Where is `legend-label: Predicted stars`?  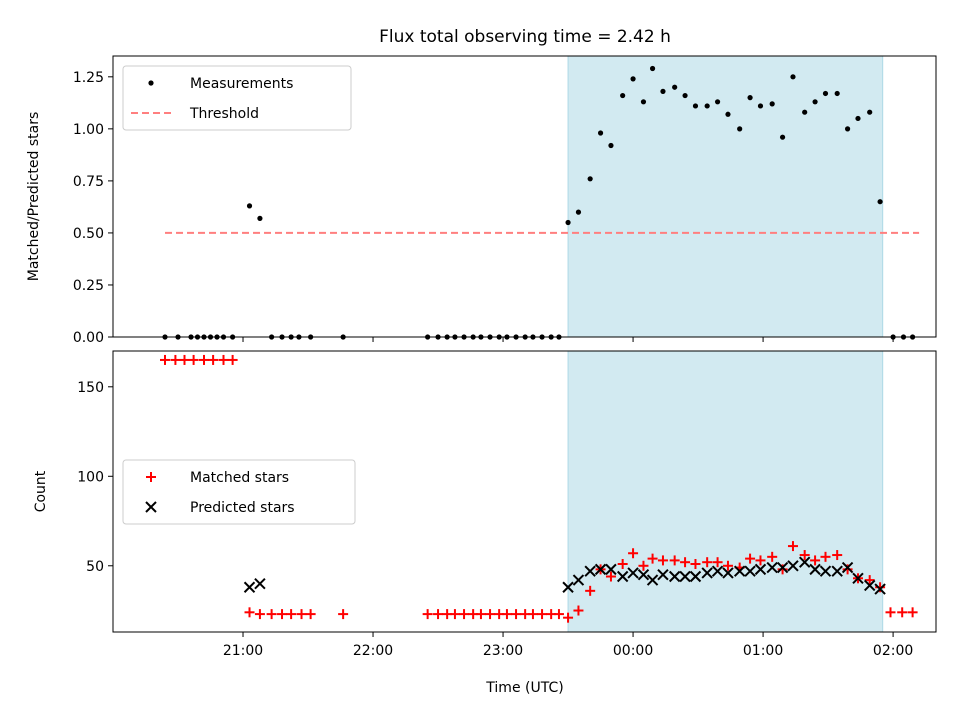
legend-label: Predicted stars is located at coordinates (242, 508).